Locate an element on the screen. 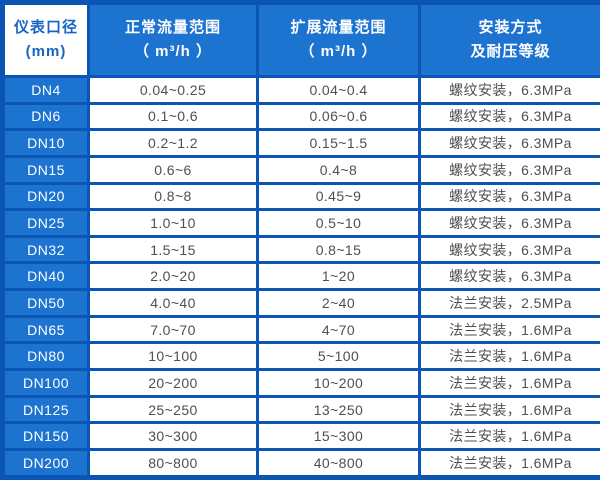  diameter-cell: DN100 is located at coordinates (45, 383).